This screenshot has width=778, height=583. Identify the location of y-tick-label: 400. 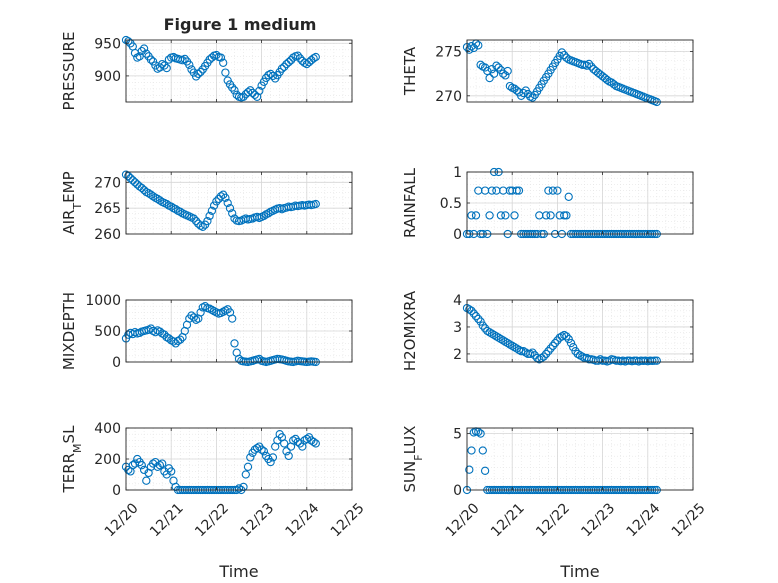
(107, 429).